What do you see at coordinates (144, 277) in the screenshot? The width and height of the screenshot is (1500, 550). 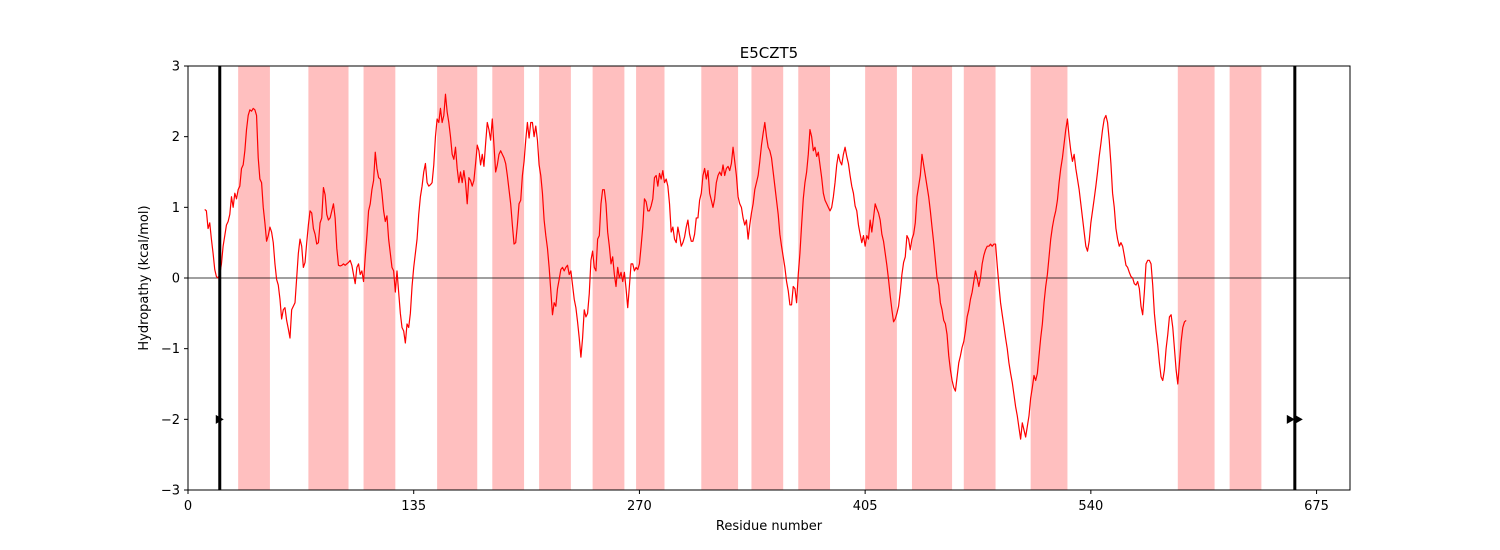 I see `y-axis-label: Hydropathy (kcal/mol)` at bounding box center [144, 277].